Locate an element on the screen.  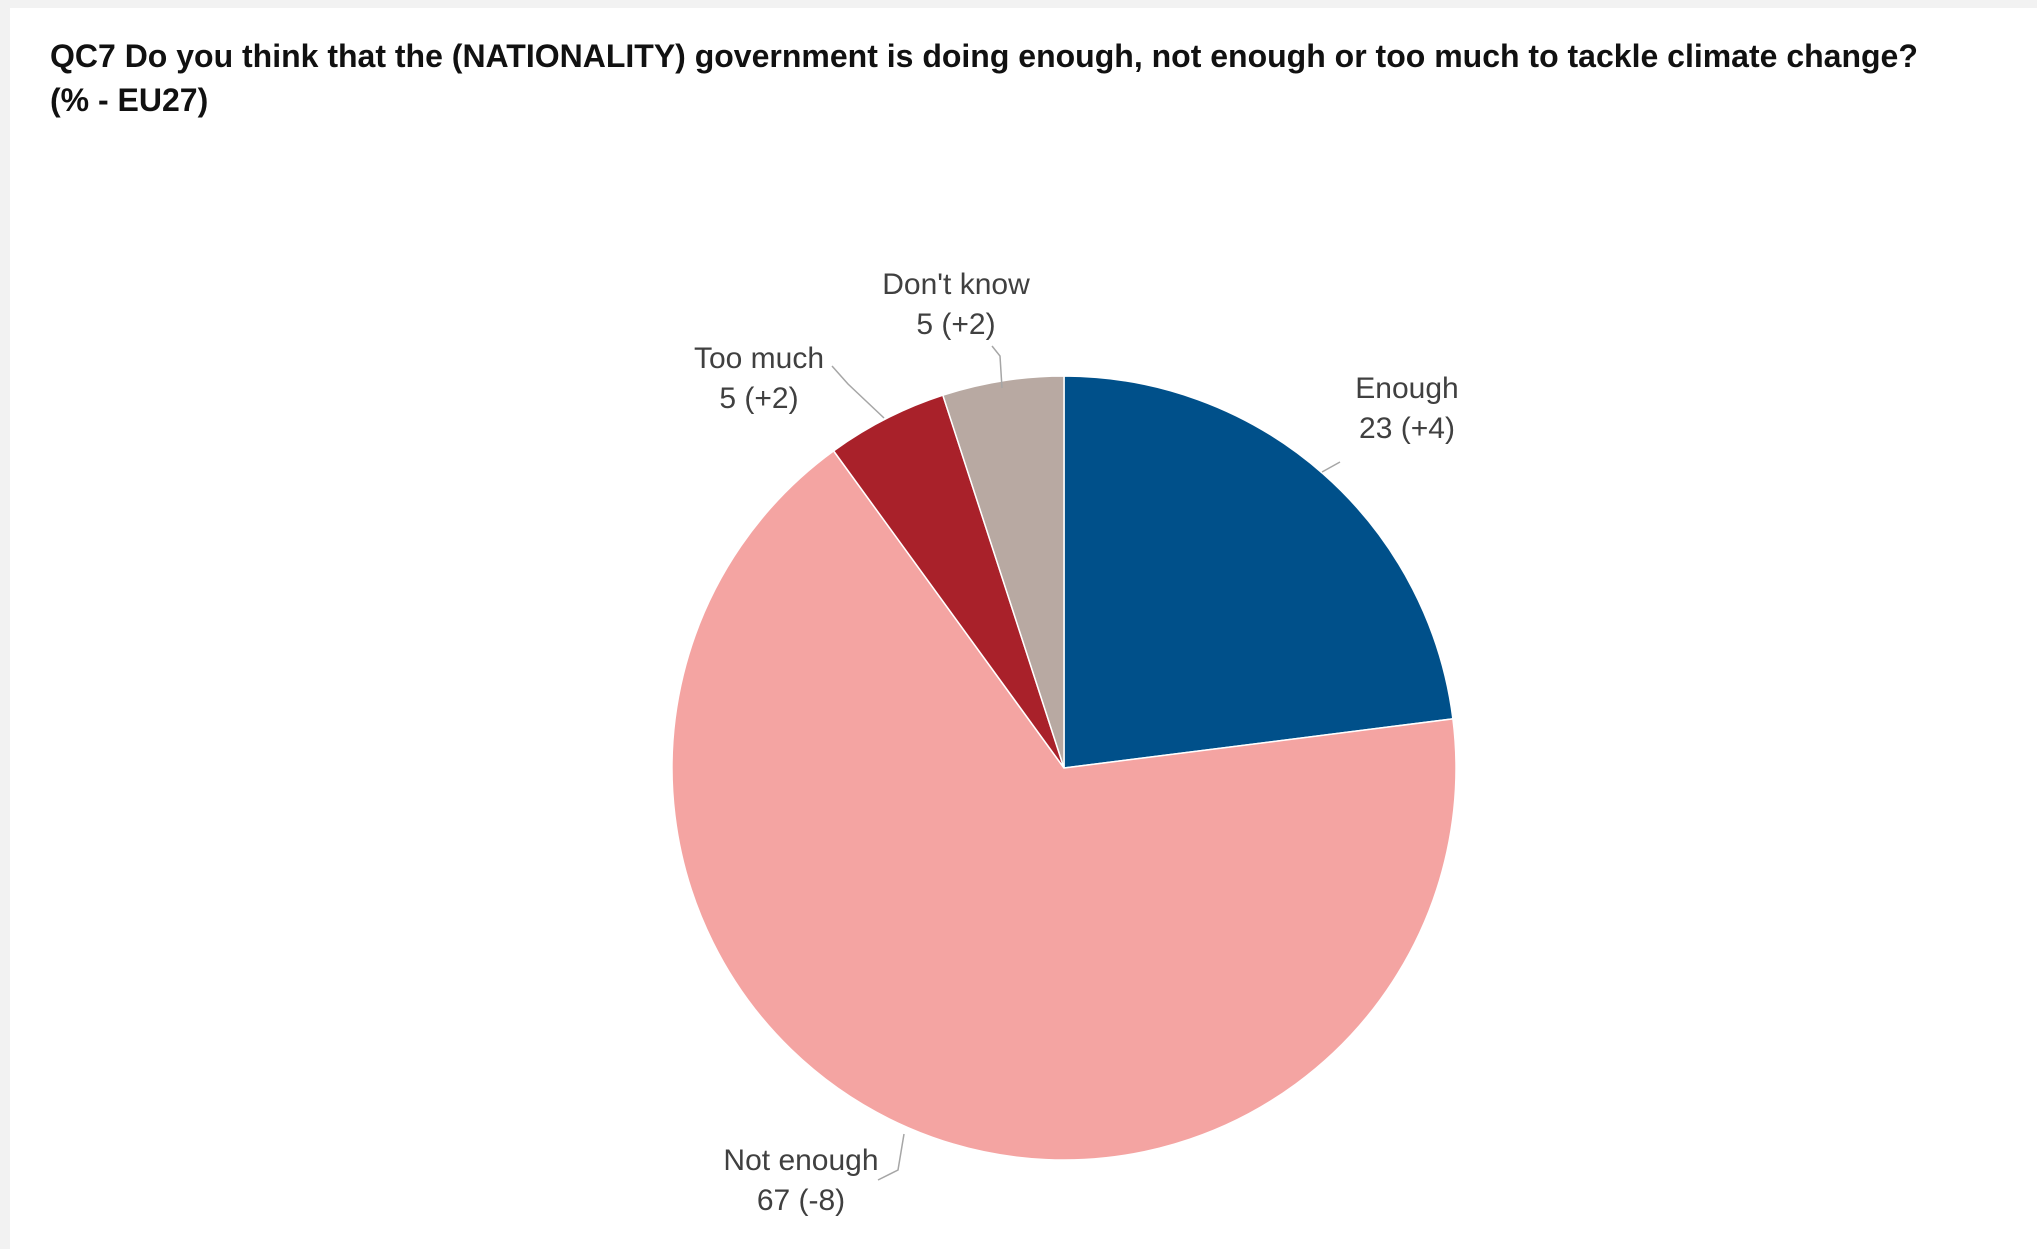
pie-slice-enough is located at coordinates (1258, 572).